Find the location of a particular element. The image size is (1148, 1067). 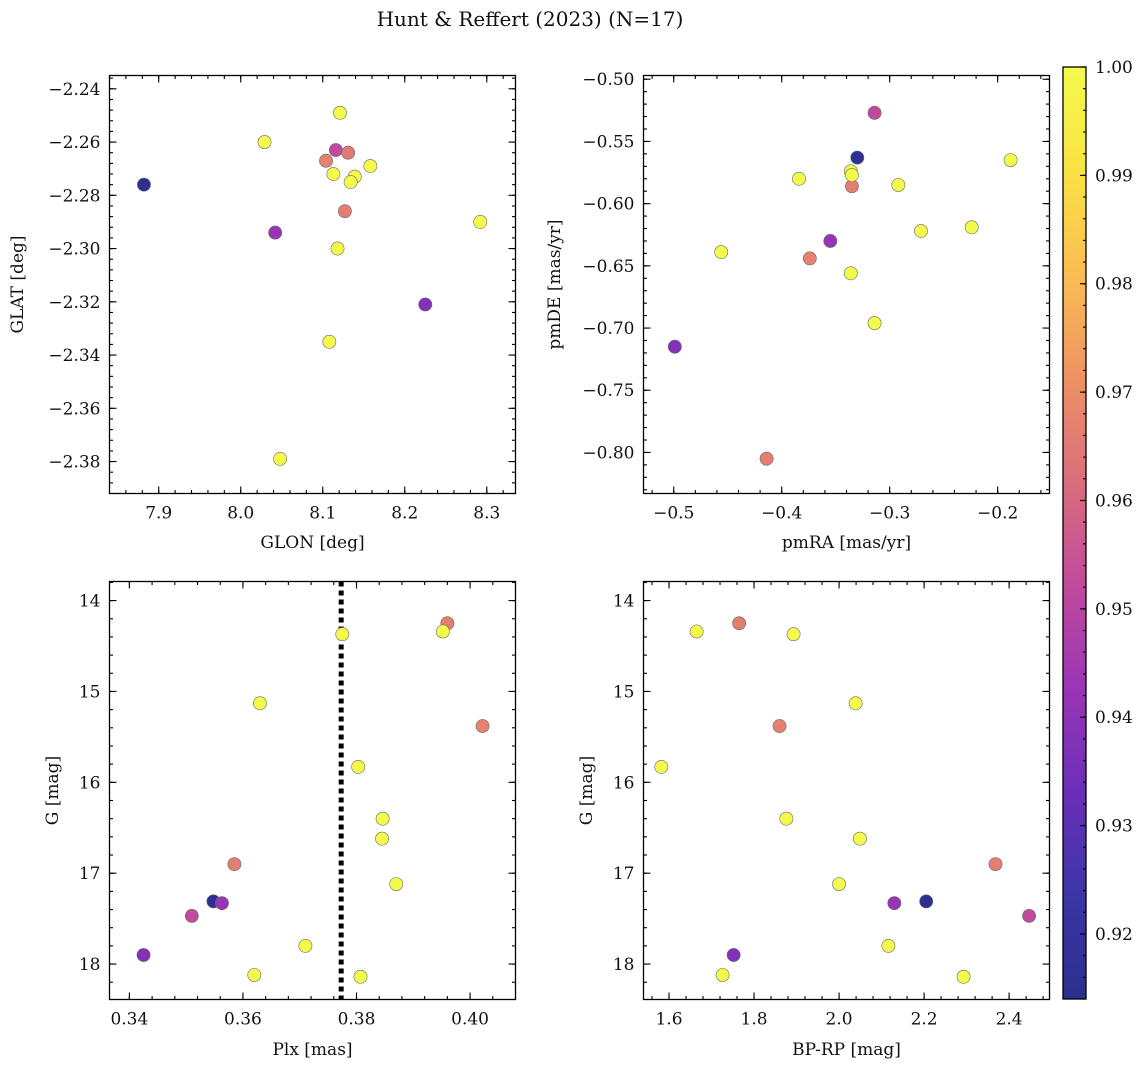

y-axis-label: G [mag] is located at coordinates (587, 790).